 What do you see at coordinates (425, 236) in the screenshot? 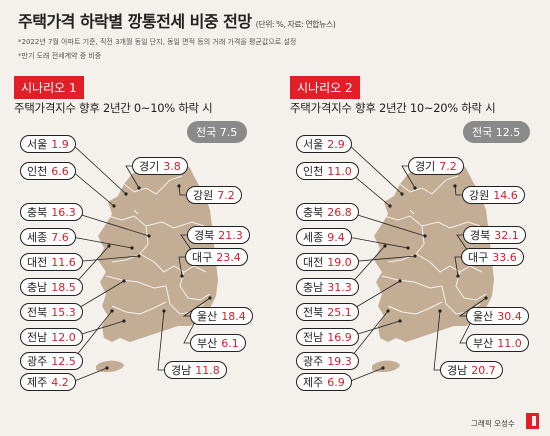
I see `leader-dot-chungbuk` at bounding box center [425, 236].